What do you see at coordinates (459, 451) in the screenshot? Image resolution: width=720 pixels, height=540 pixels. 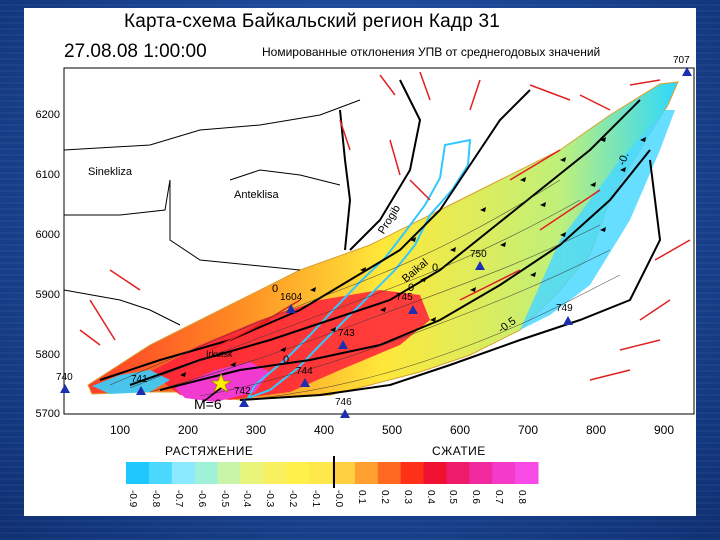 I see `scale-right-caption: СЖАТИЕ` at bounding box center [459, 451].